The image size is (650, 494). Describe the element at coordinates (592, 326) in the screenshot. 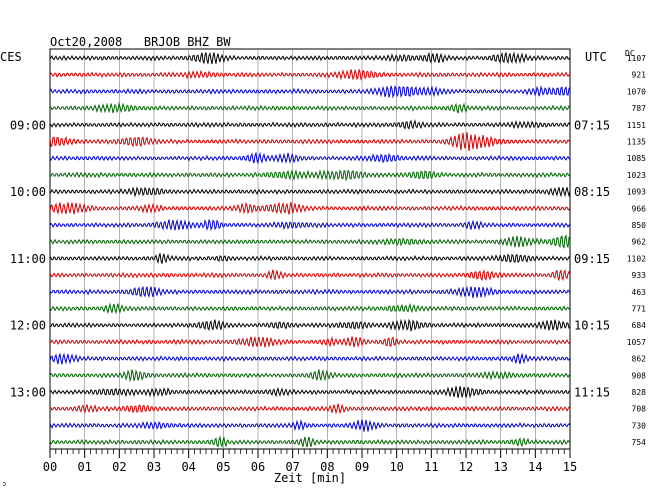

I see `right-hour-label-4: 10:15` at that location.